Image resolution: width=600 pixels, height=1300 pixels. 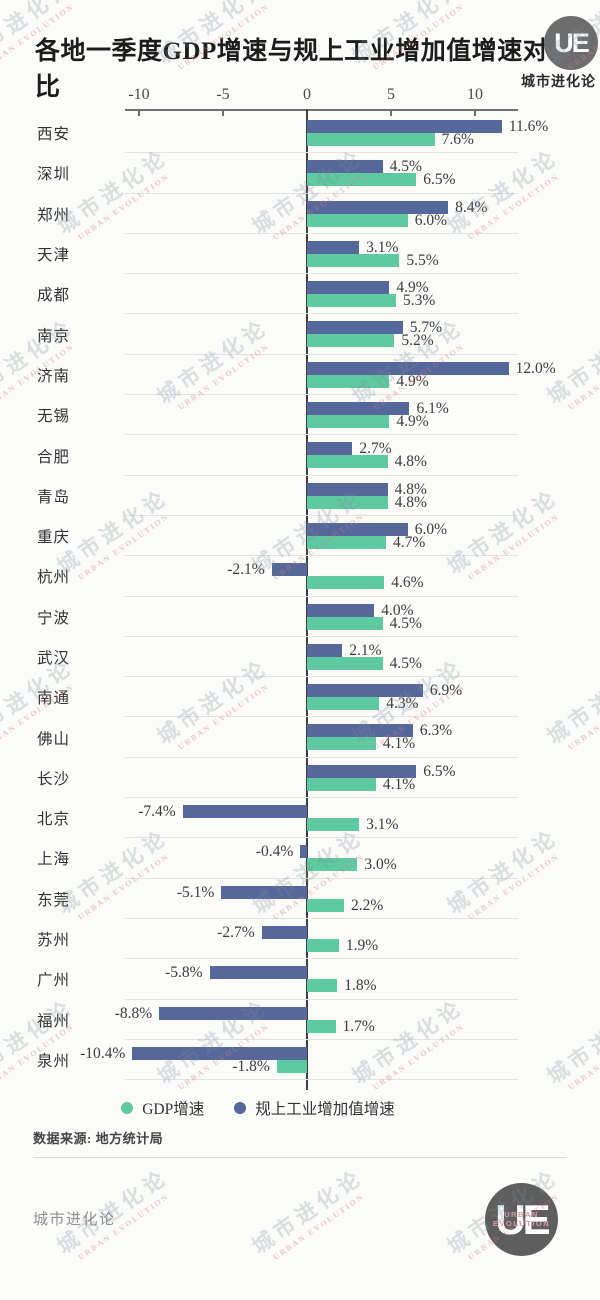 What do you see at coordinates (432, 409) in the screenshot?
I see `industrial-bar-value: 6.1%` at bounding box center [432, 409].